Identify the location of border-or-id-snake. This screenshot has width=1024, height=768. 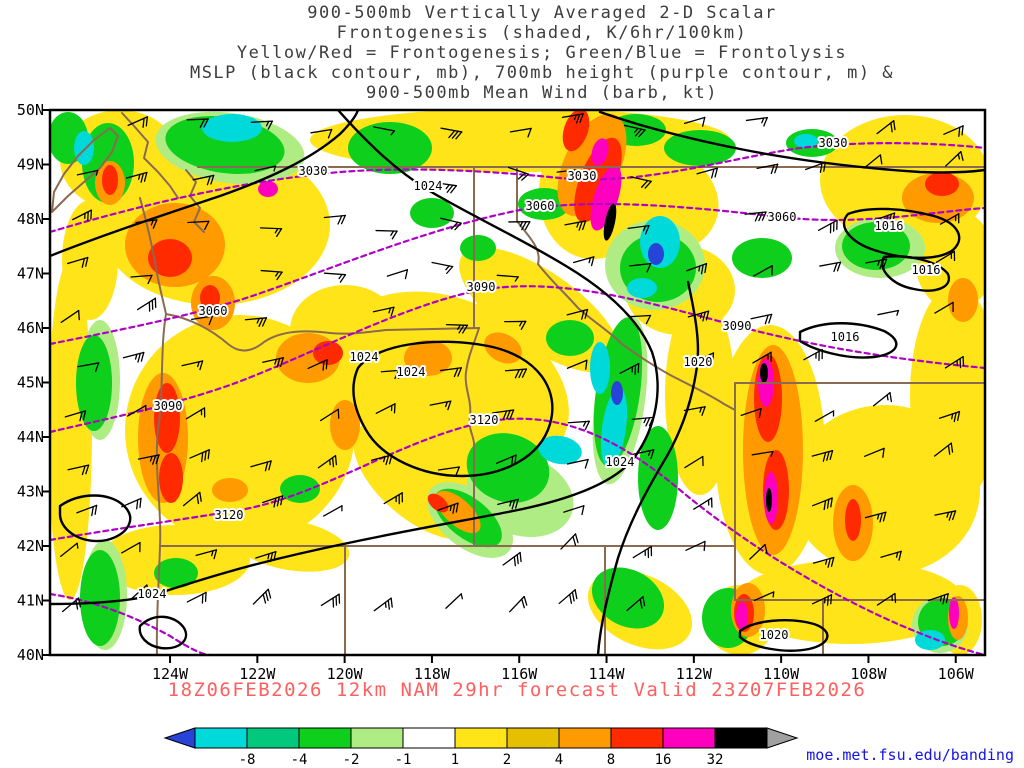
(472, 437).